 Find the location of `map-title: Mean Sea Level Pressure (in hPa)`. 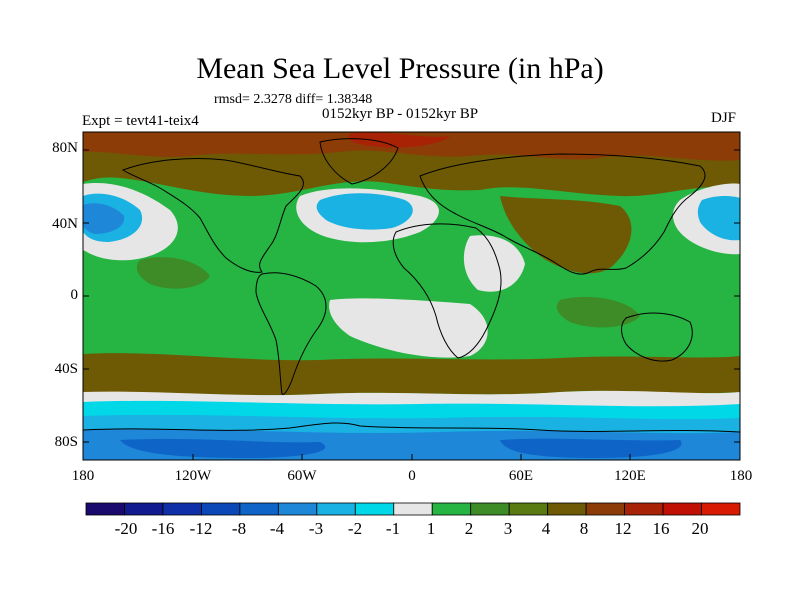

map-title: Mean Sea Level Pressure (in hPa) is located at coordinates (400, 68).